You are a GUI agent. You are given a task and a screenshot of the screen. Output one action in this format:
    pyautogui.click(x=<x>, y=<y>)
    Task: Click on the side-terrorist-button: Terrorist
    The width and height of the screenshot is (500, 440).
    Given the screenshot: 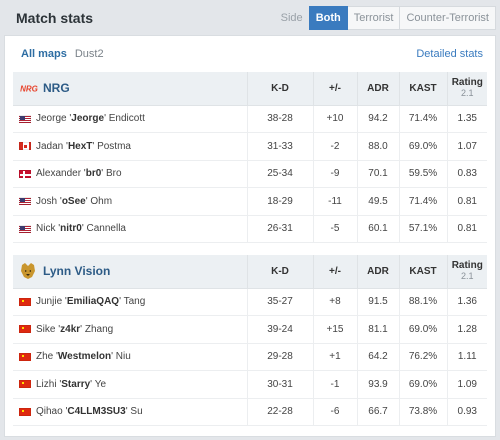 What is the action you would take?
    pyautogui.click(x=374, y=18)
    